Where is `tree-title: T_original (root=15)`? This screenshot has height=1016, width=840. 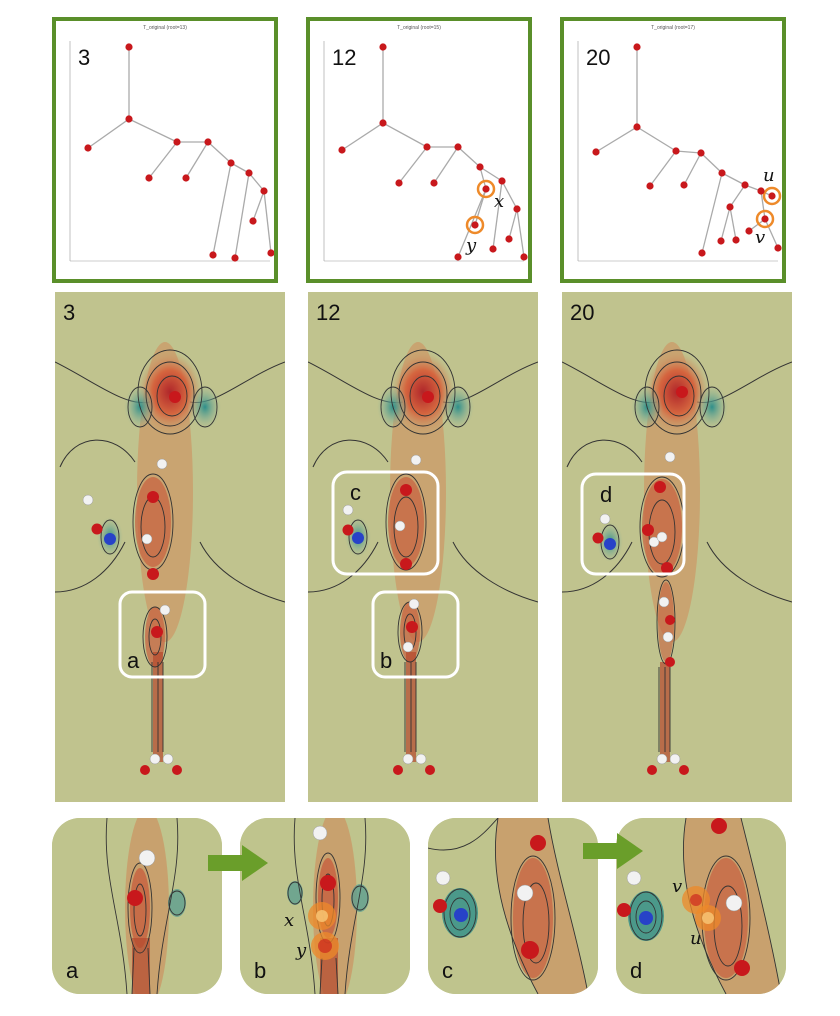 tree-title: T_original (root=15) is located at coordinates (419, 28).